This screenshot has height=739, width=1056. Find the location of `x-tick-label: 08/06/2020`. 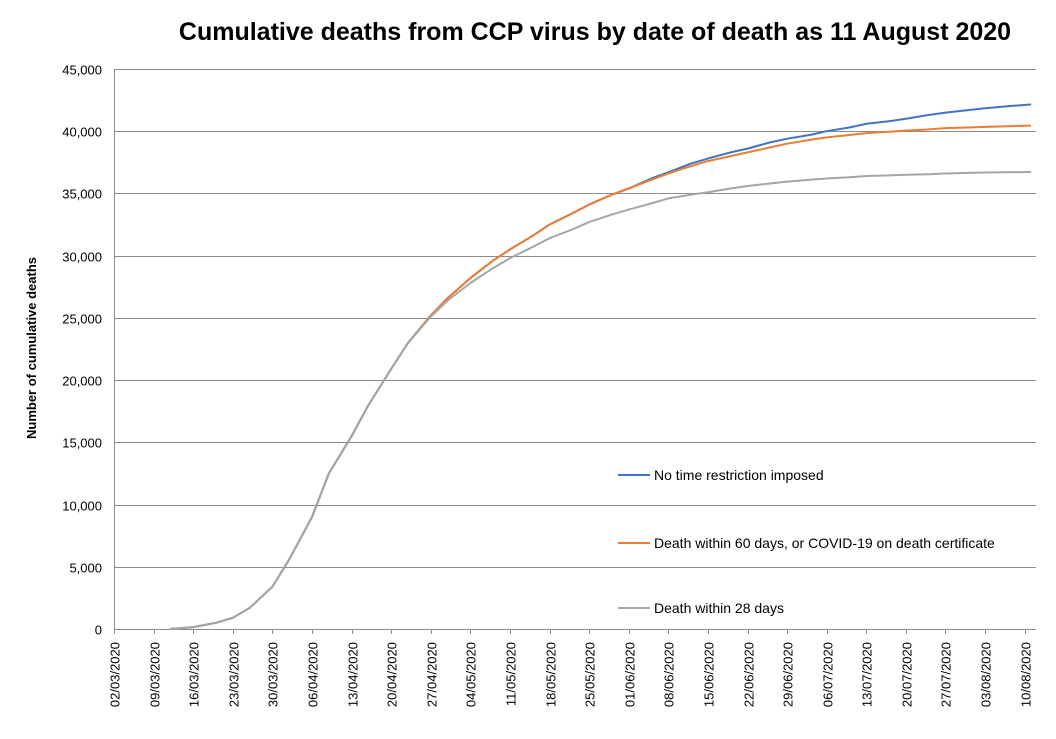

x-tick-label: 08/06/2020 is located at coordinates (669, 674).